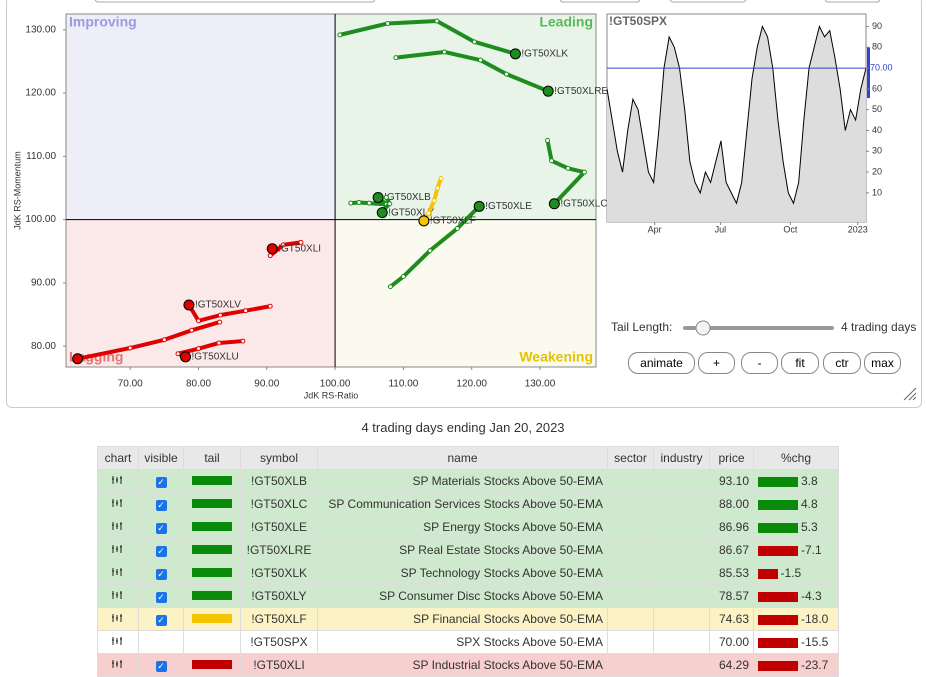 This screenshot has height=677, width=926. What do you see at coordinates (703, 328) in the screenshot?
I see `slider-thumb` at bounding box center [703, 328].